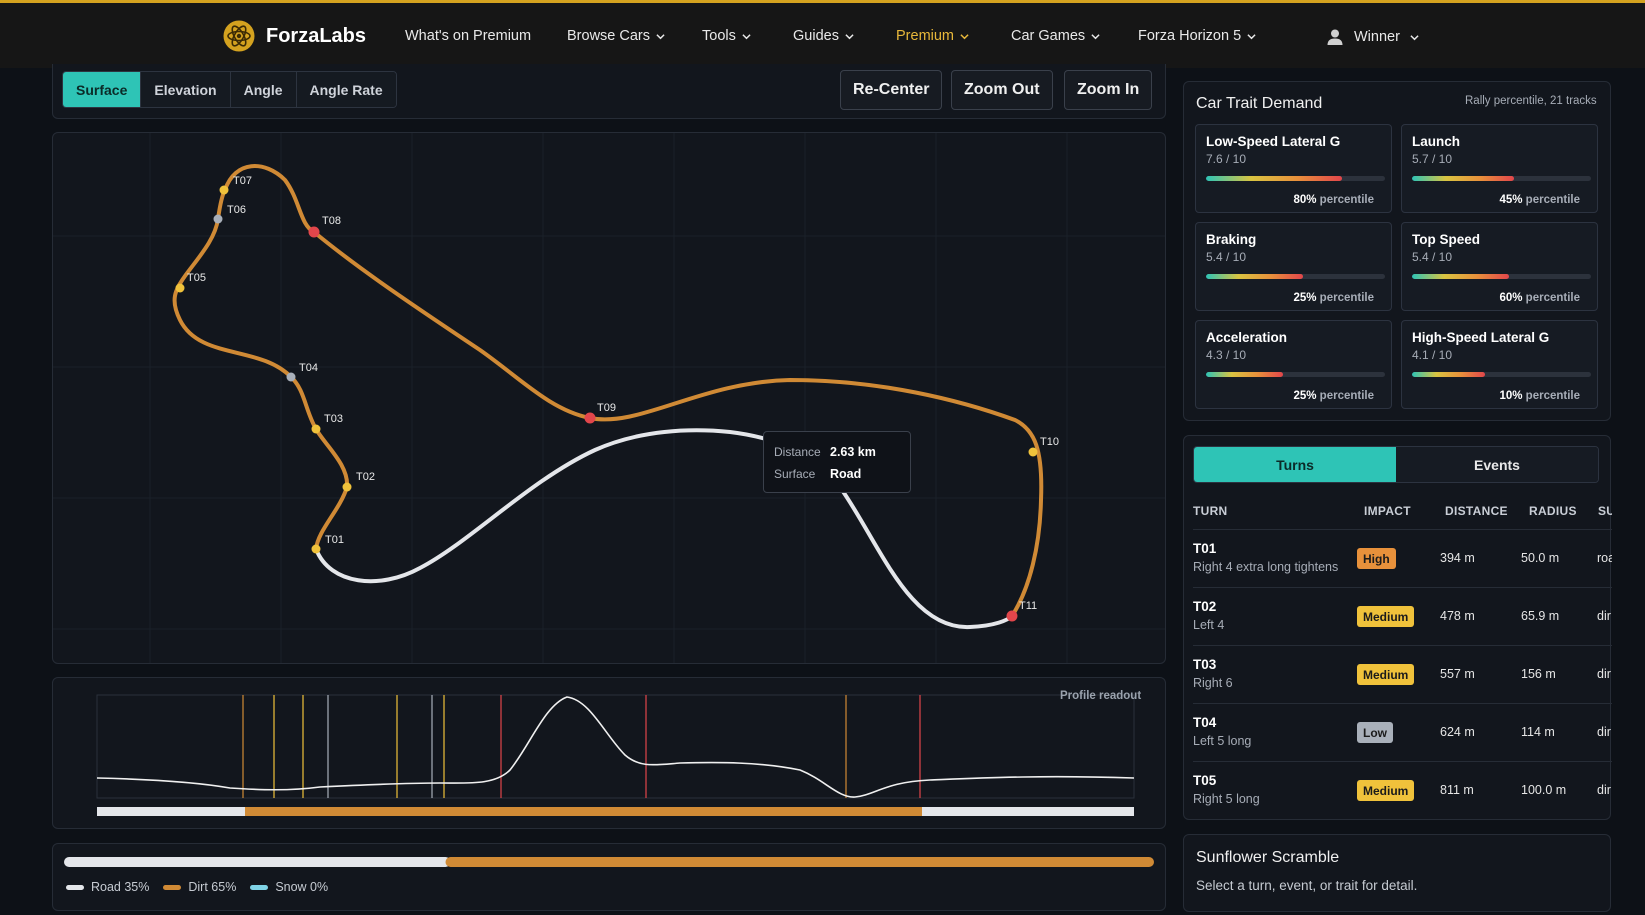 The image size is (1645, 915). Describe the element at coordinates (186, 89) in the screenshot. I see `tab-elevation: Elevation` at that location.